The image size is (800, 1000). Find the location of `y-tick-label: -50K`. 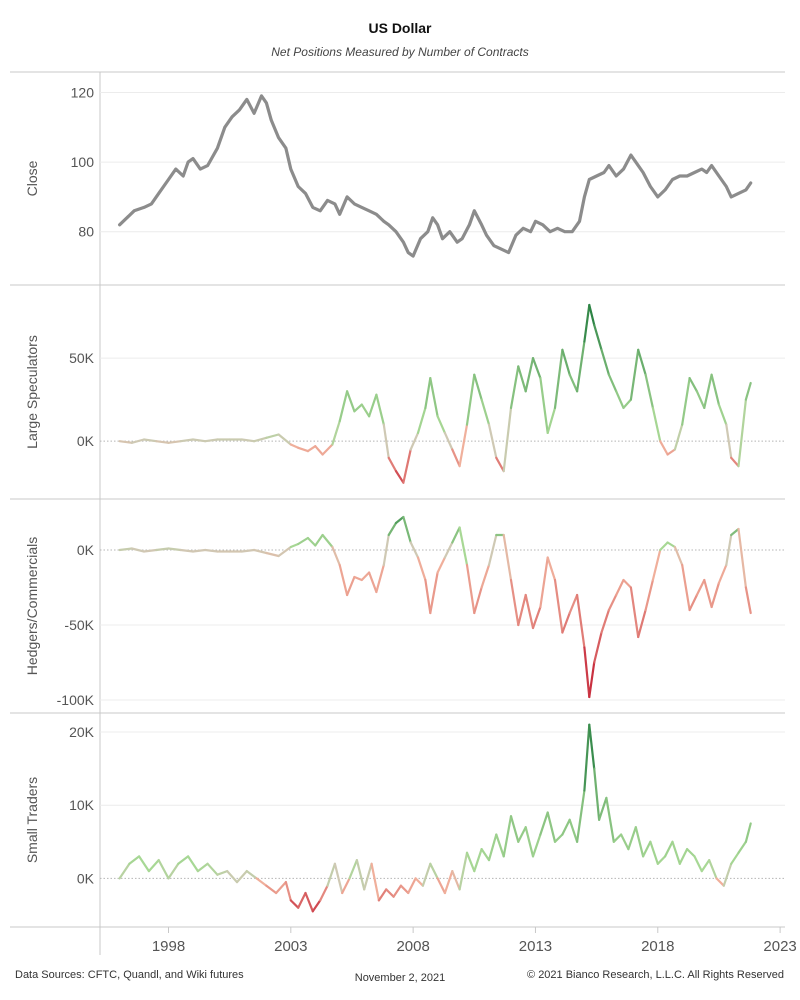

y-tick-label: -50K is located at coordinates (79, 625).